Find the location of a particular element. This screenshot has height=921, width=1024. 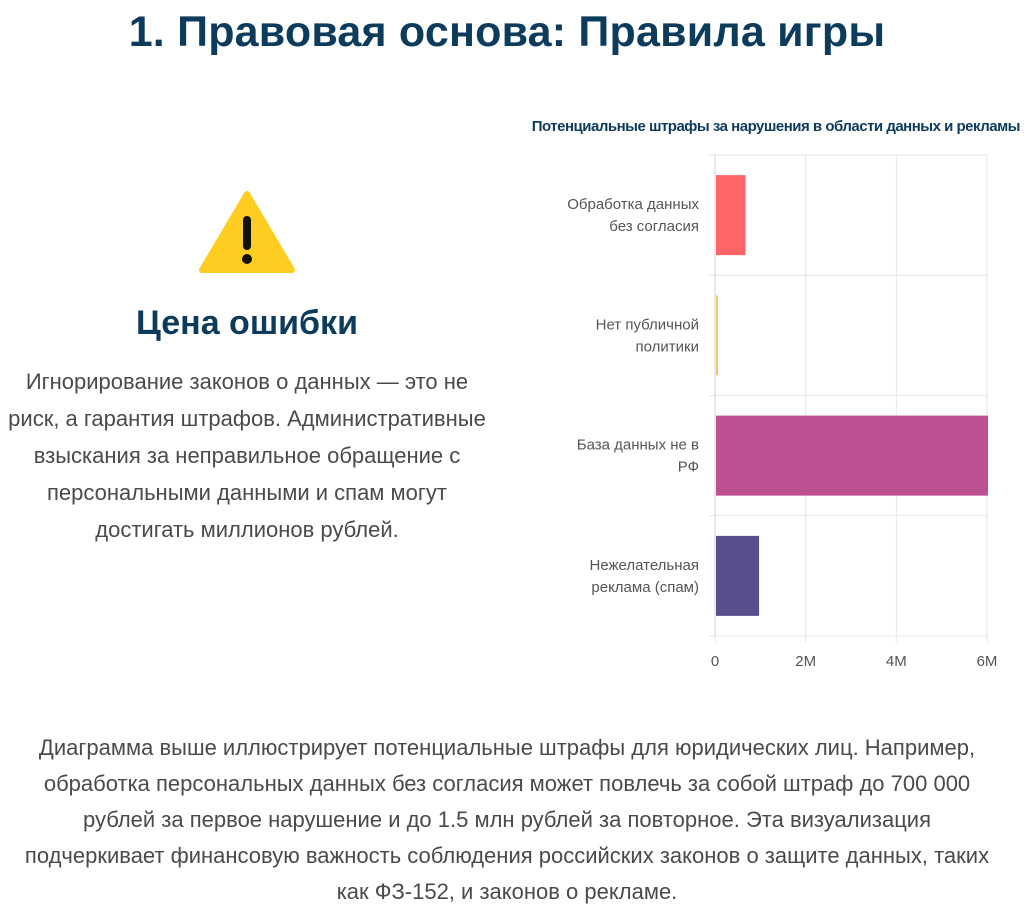

card-title: Цена ошибки is located at coordinates (247, 323).